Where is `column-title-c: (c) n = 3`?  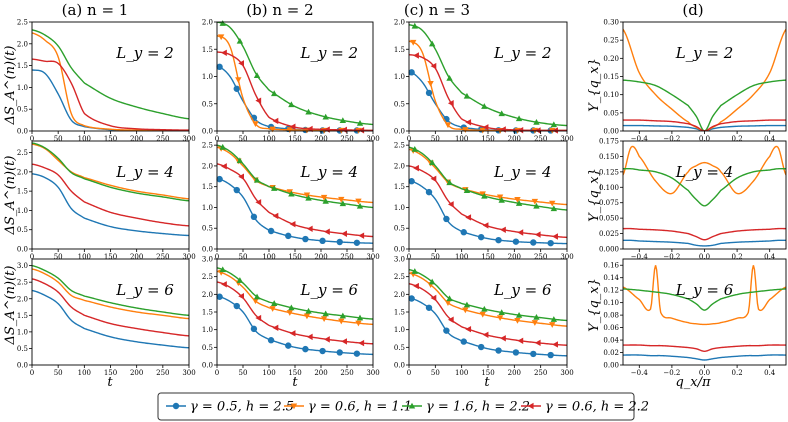
column-title-c: (c) n = 3 is located at coordinates (437, 10).